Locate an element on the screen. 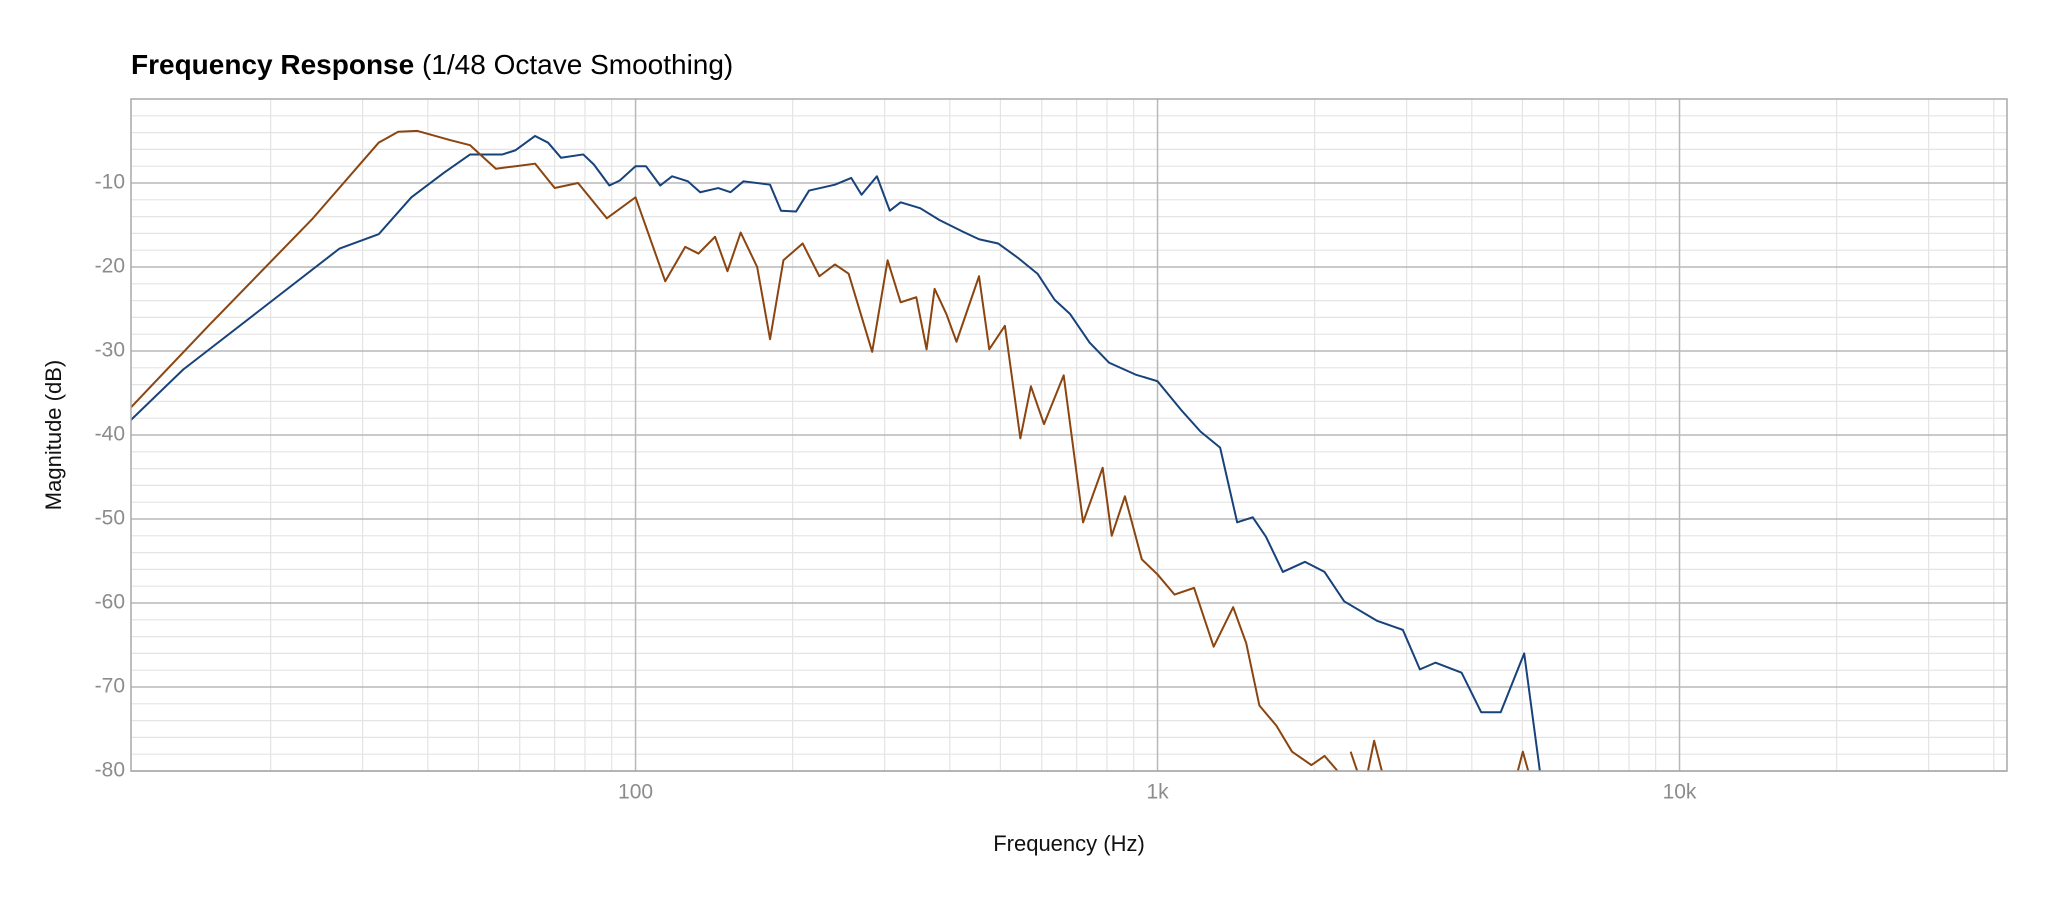 This screenshot has height=910, width=2048. y-axis-label: Magnitude (dB) is located at coordinates (53, 435).